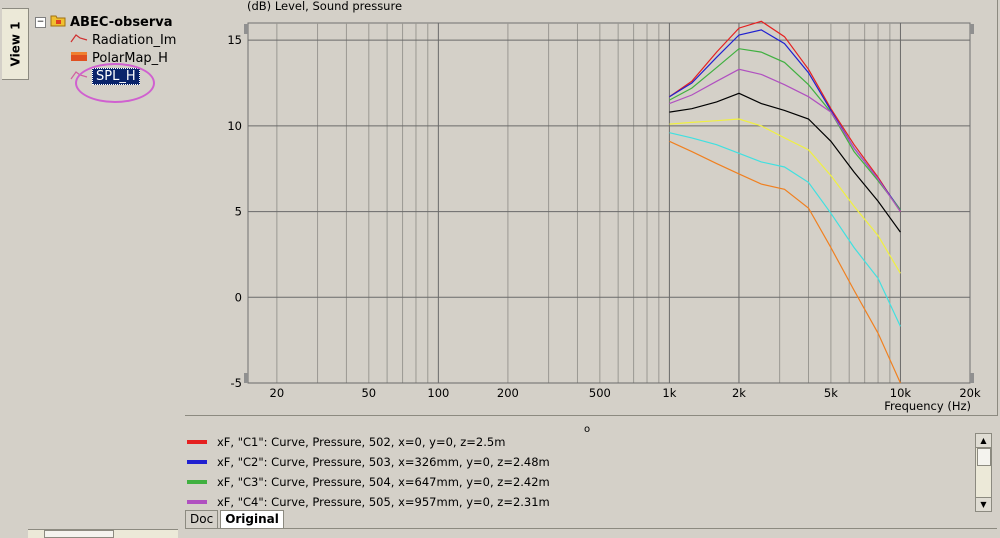  Describe the element at coordinates (831, 393) in the screenshot. I see `x-tick-label: 5k` at that location.